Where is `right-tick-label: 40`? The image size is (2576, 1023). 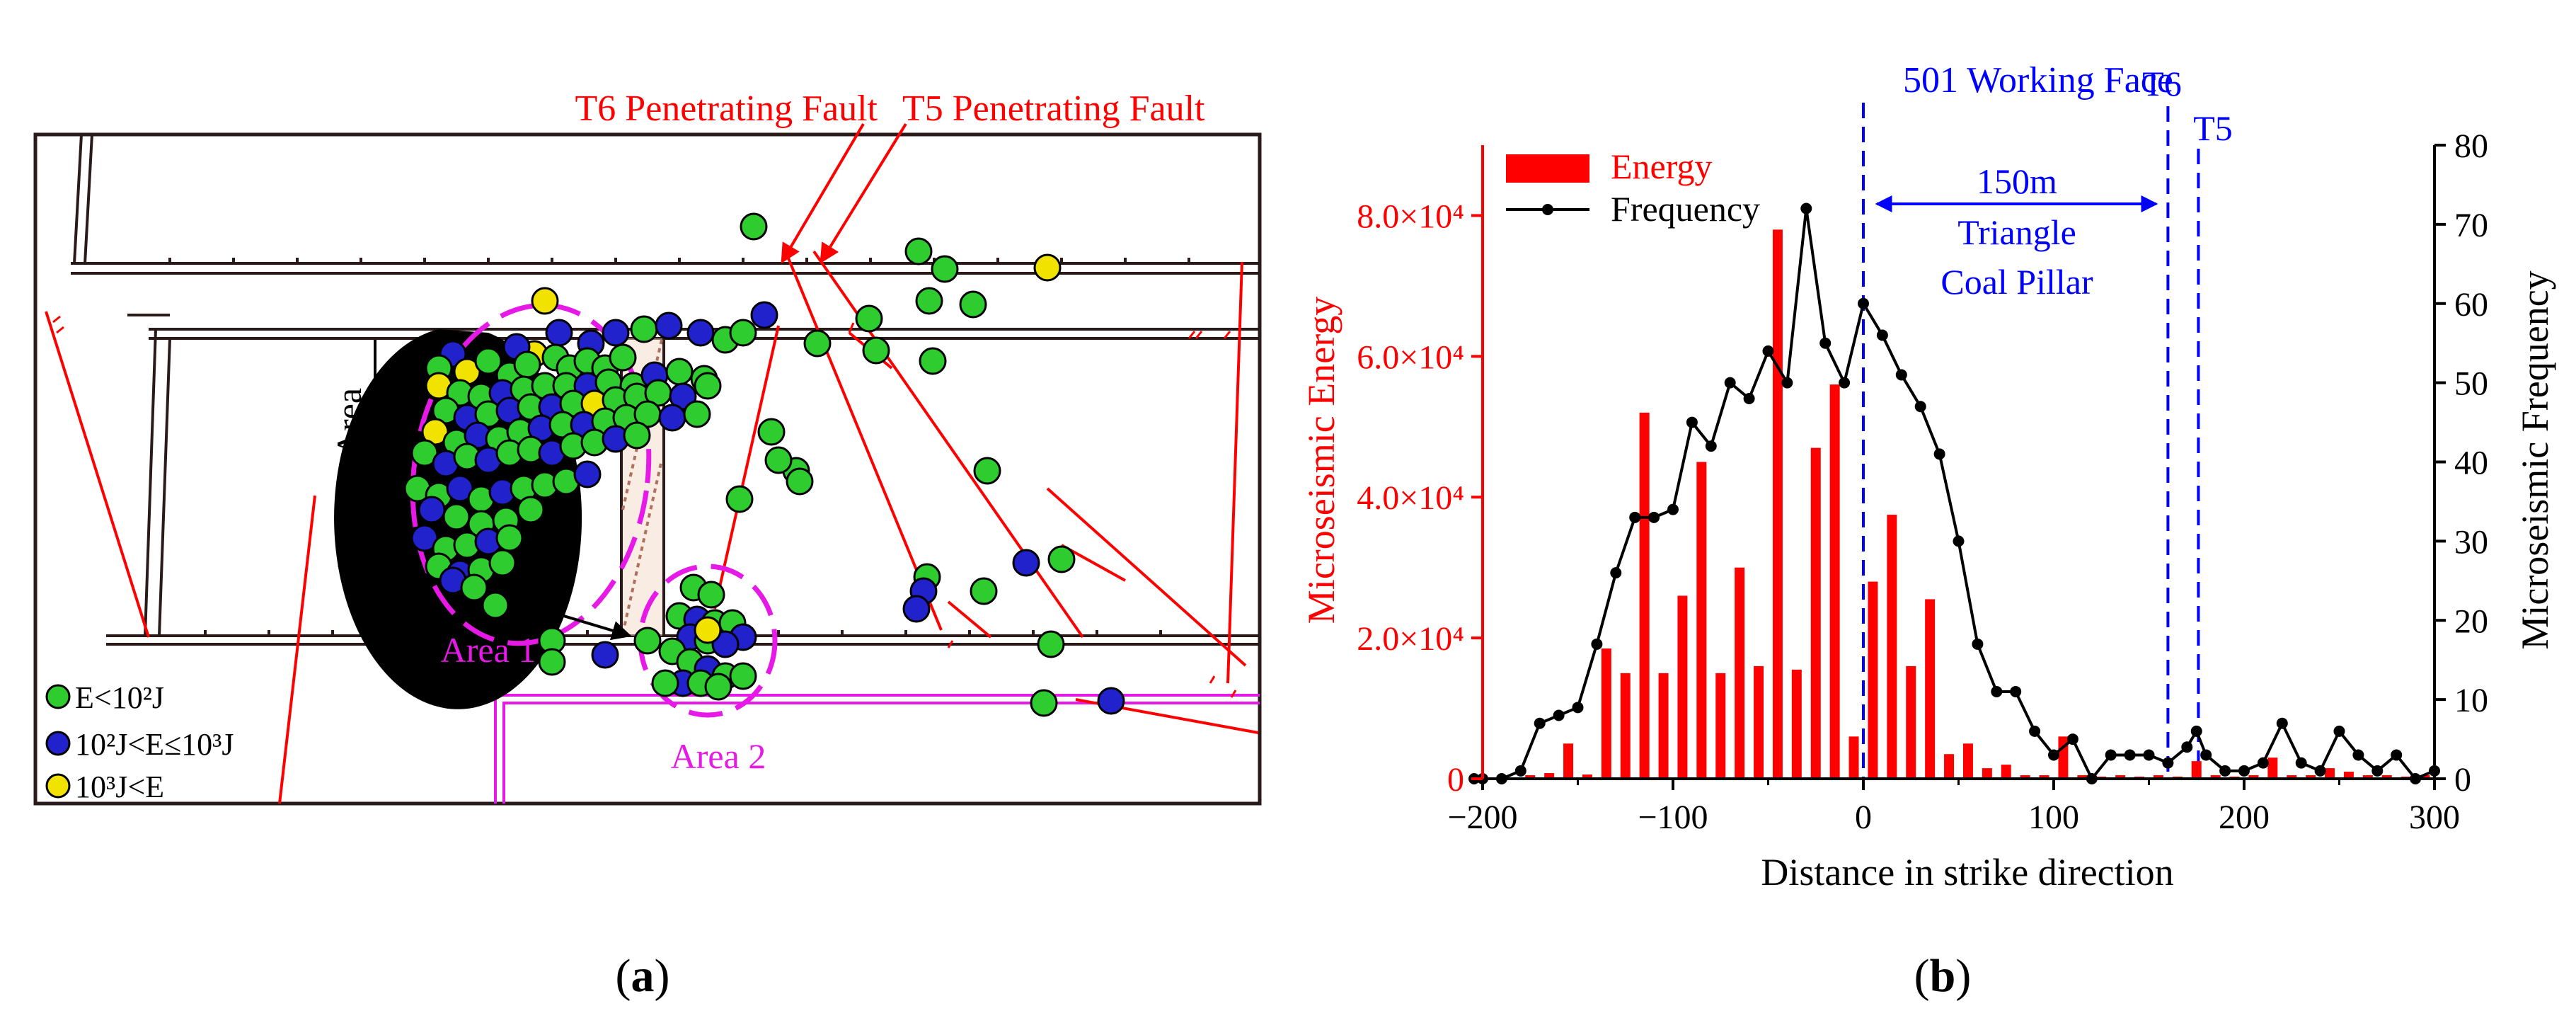
right-tick-label: 40 is located at coordinates (2471, 463).